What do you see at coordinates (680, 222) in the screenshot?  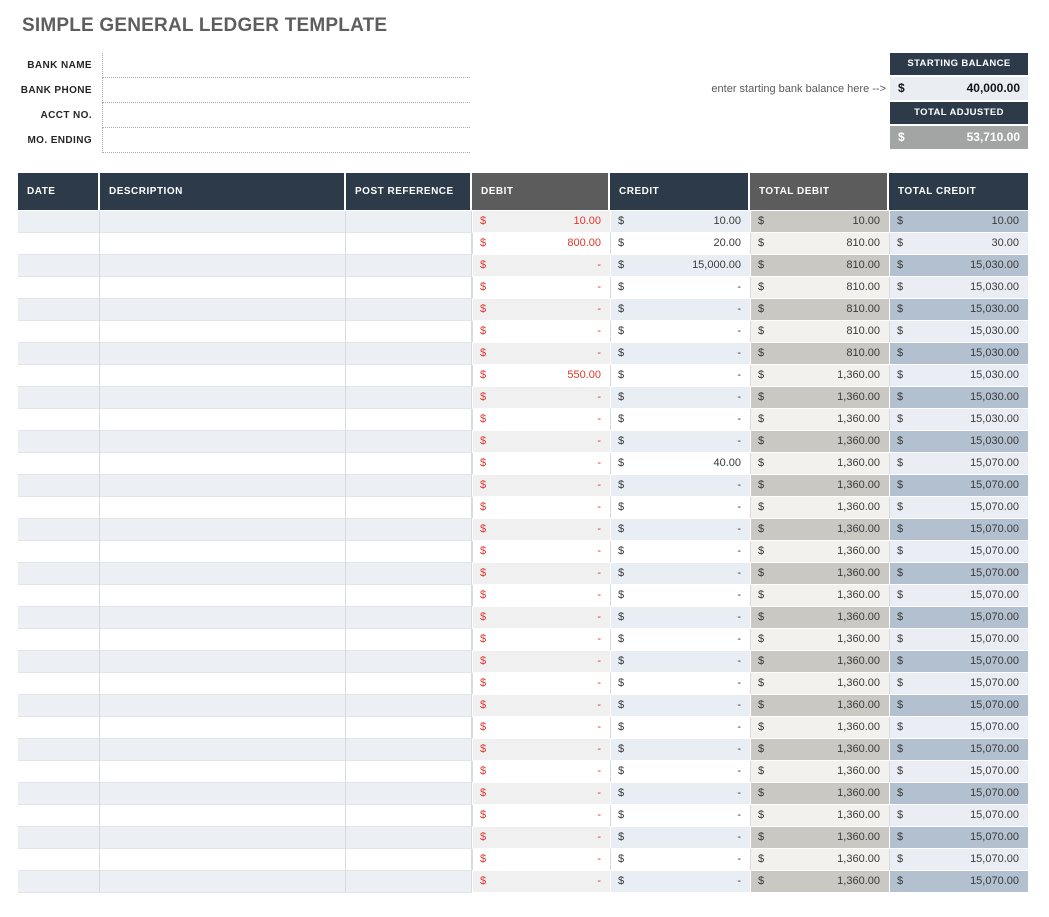 I see `credit-cell: $10.00` at bounding box center [680, 222].